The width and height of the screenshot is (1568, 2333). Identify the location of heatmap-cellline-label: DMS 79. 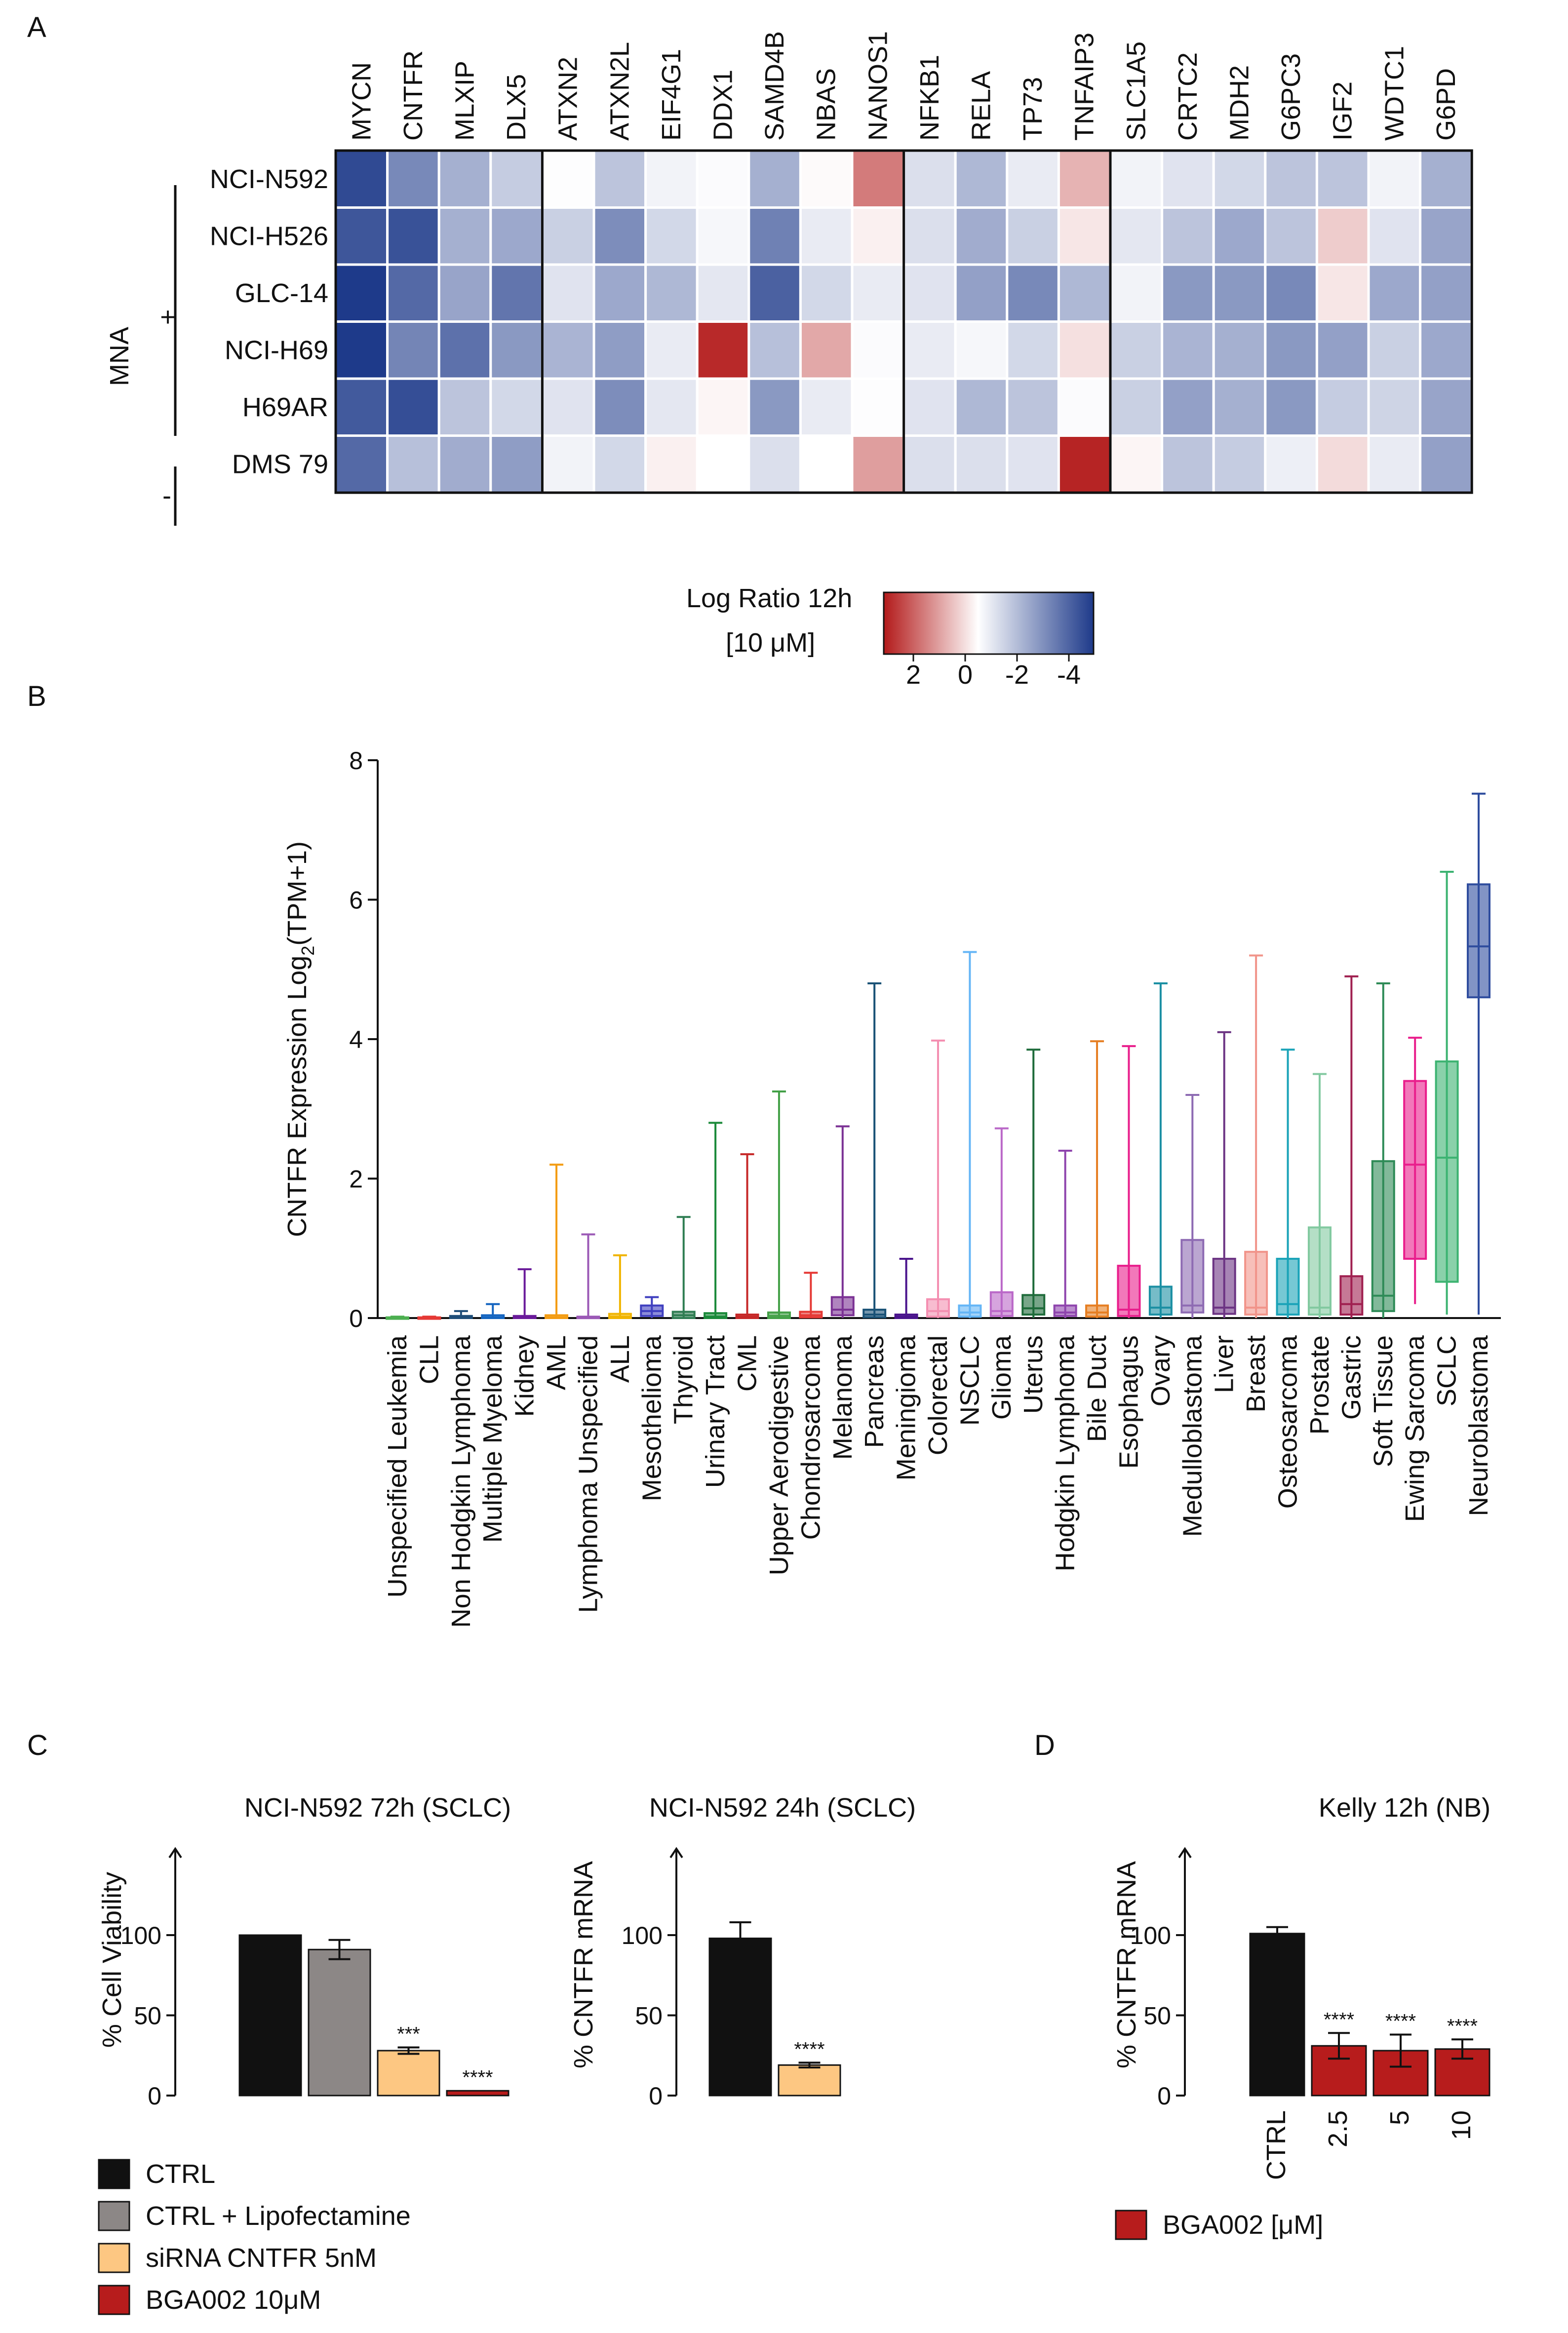
(280, 464).